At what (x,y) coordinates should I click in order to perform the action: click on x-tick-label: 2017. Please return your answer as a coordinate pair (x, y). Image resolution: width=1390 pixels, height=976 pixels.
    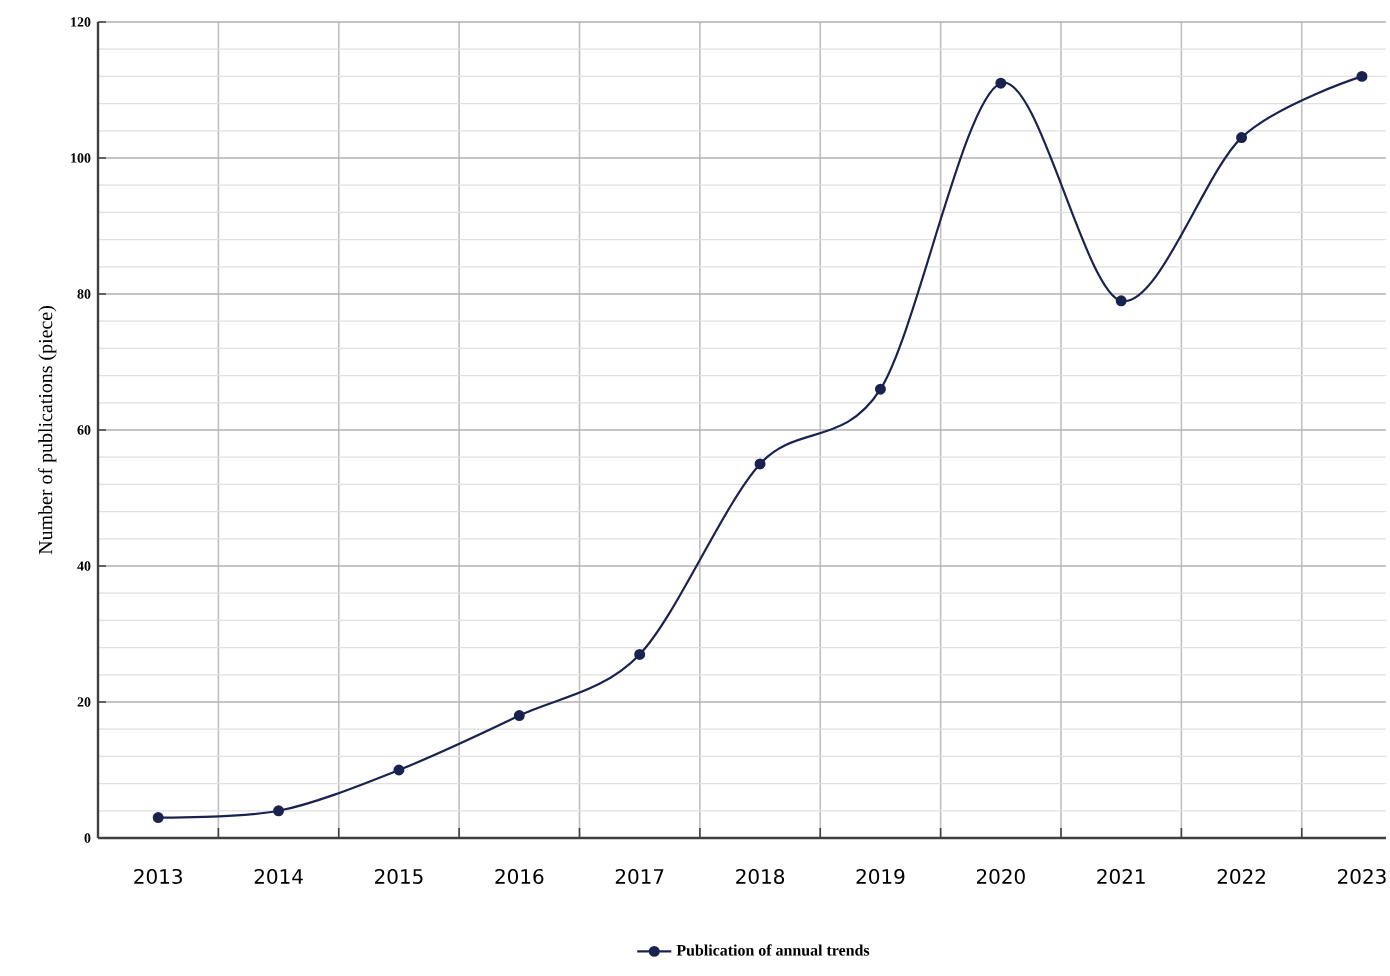
    Looking at the image, I should click on (639, 876).